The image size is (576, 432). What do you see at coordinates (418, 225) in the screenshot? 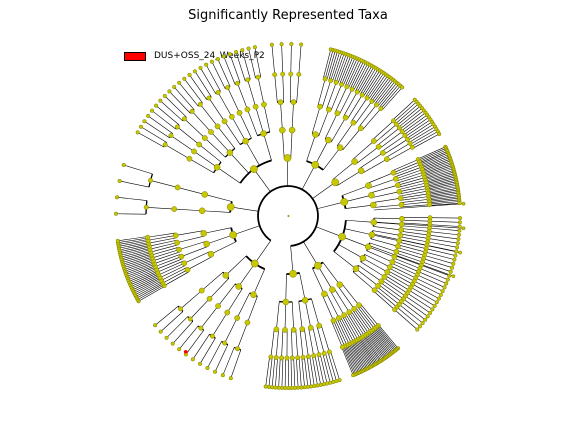
I see `leaf-edge` at bounding box center [418, 225].